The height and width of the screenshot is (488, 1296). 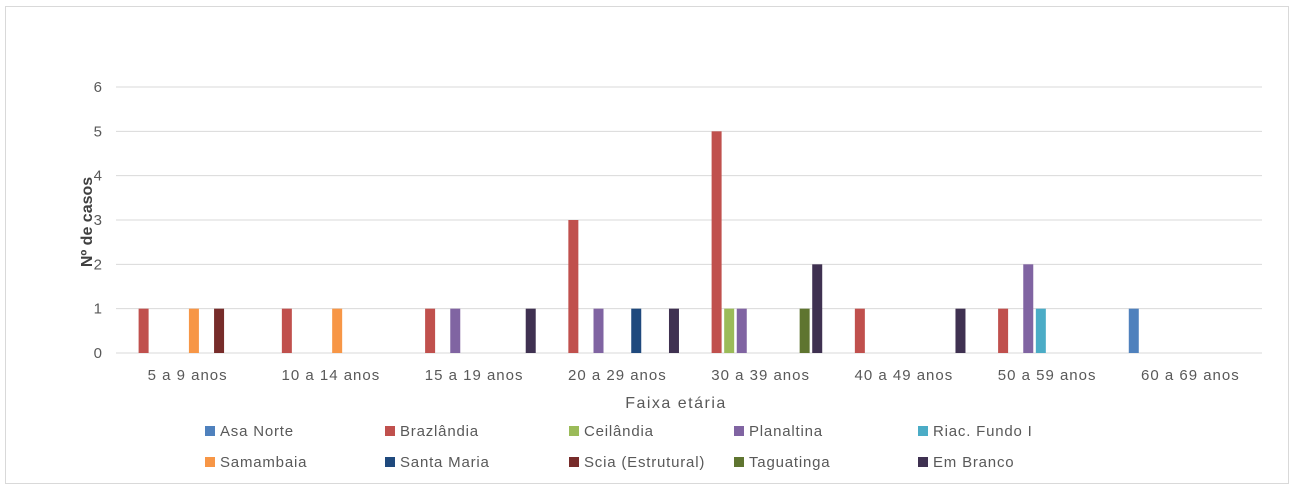 What do you see at coordinates (1047, 375) in the screenshot?
I see `x-tick-label: 50 a 59 anos` at bounding box center [1047, 375].